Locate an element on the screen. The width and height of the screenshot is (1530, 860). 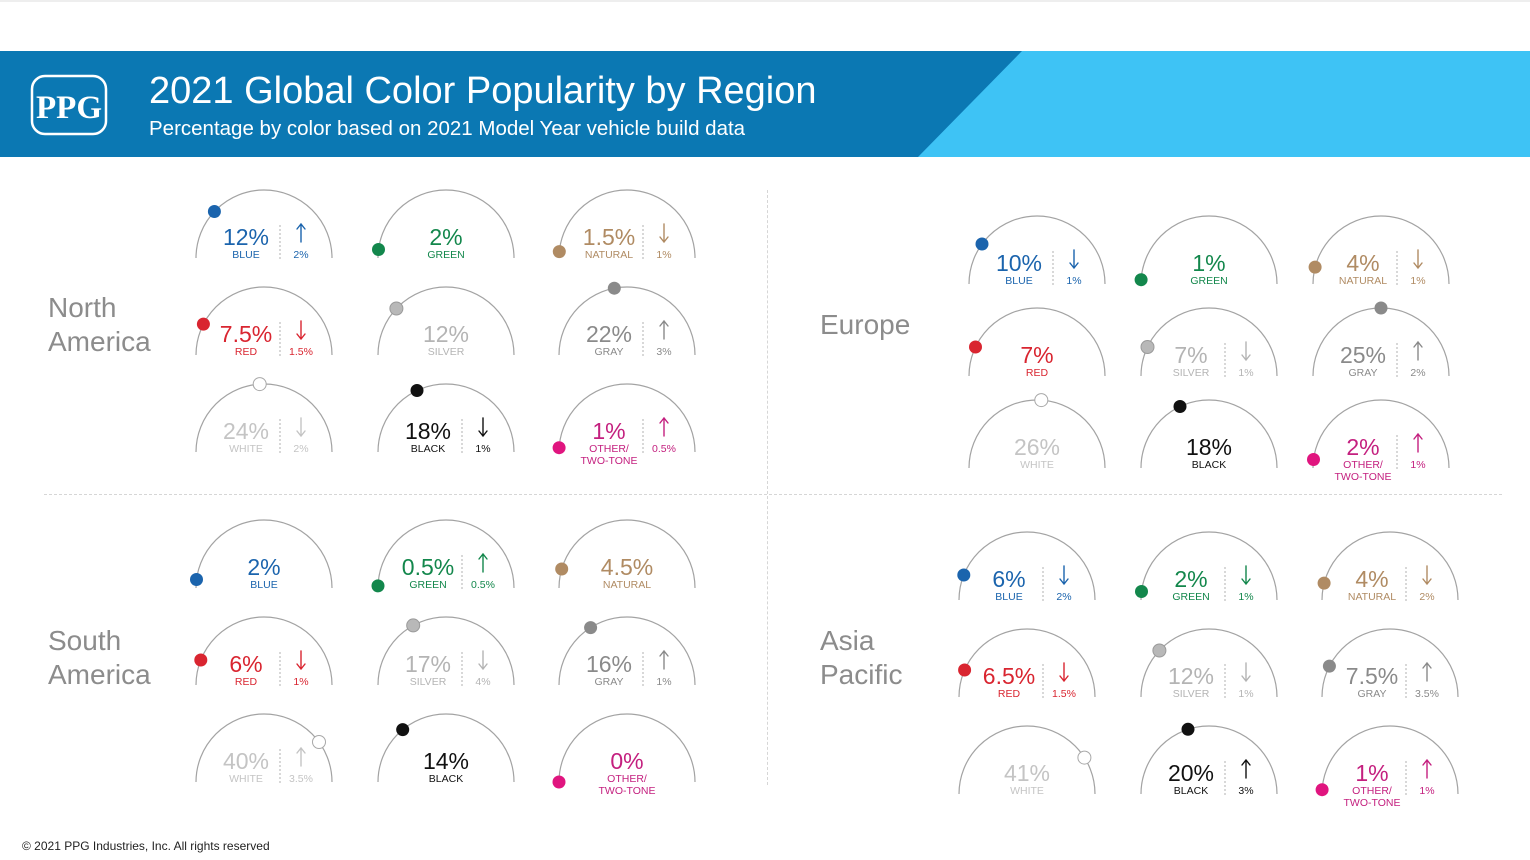
gauge-label: OTHER/ is located at coordinates (609, 449).